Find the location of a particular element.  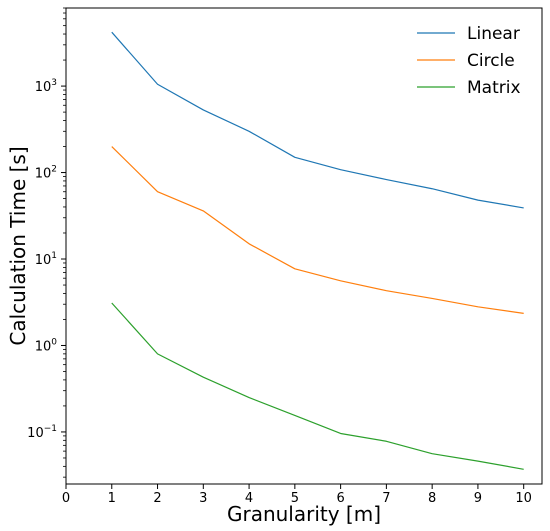

y-axis-label: Calculation Time [s] is located at coordinates (18, 245).